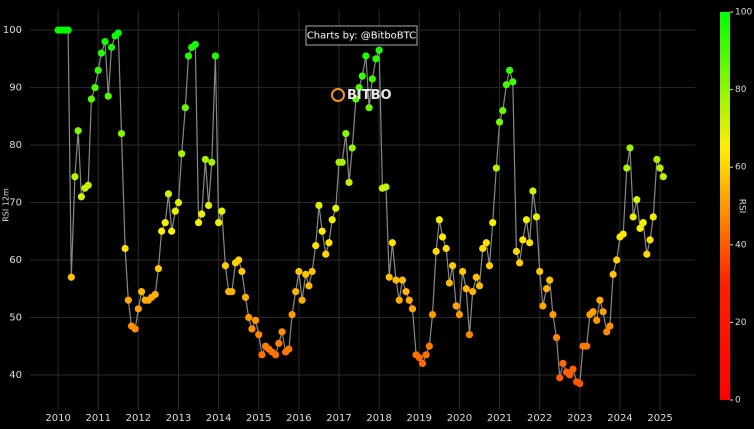  What do you see at coordinates (178, 418) in the screenshot?
I see `x-tick-label: 2013` at bounding box center [178, 418].